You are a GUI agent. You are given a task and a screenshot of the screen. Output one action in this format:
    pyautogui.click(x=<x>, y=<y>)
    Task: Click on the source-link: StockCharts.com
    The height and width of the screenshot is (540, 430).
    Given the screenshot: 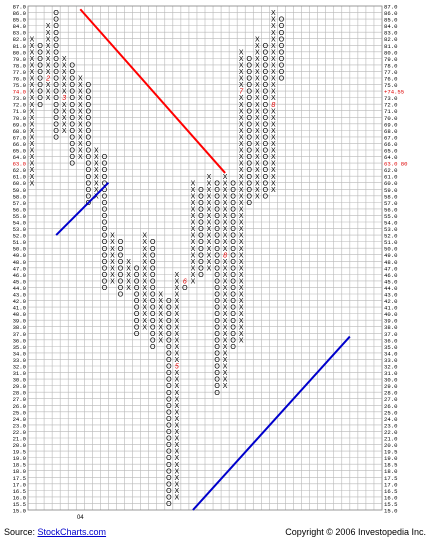 What is the action you would take?
    pyautogui.click(x=72, y=532)
    